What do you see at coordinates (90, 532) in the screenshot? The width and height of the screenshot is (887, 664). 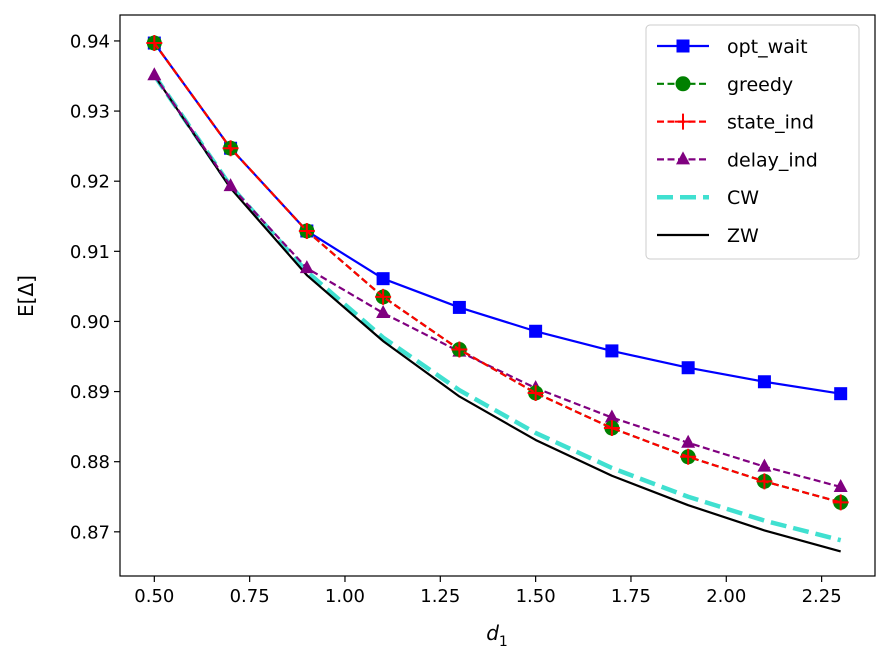 I see `y-tick-label: 0.87` at bounding box center [90, 532].